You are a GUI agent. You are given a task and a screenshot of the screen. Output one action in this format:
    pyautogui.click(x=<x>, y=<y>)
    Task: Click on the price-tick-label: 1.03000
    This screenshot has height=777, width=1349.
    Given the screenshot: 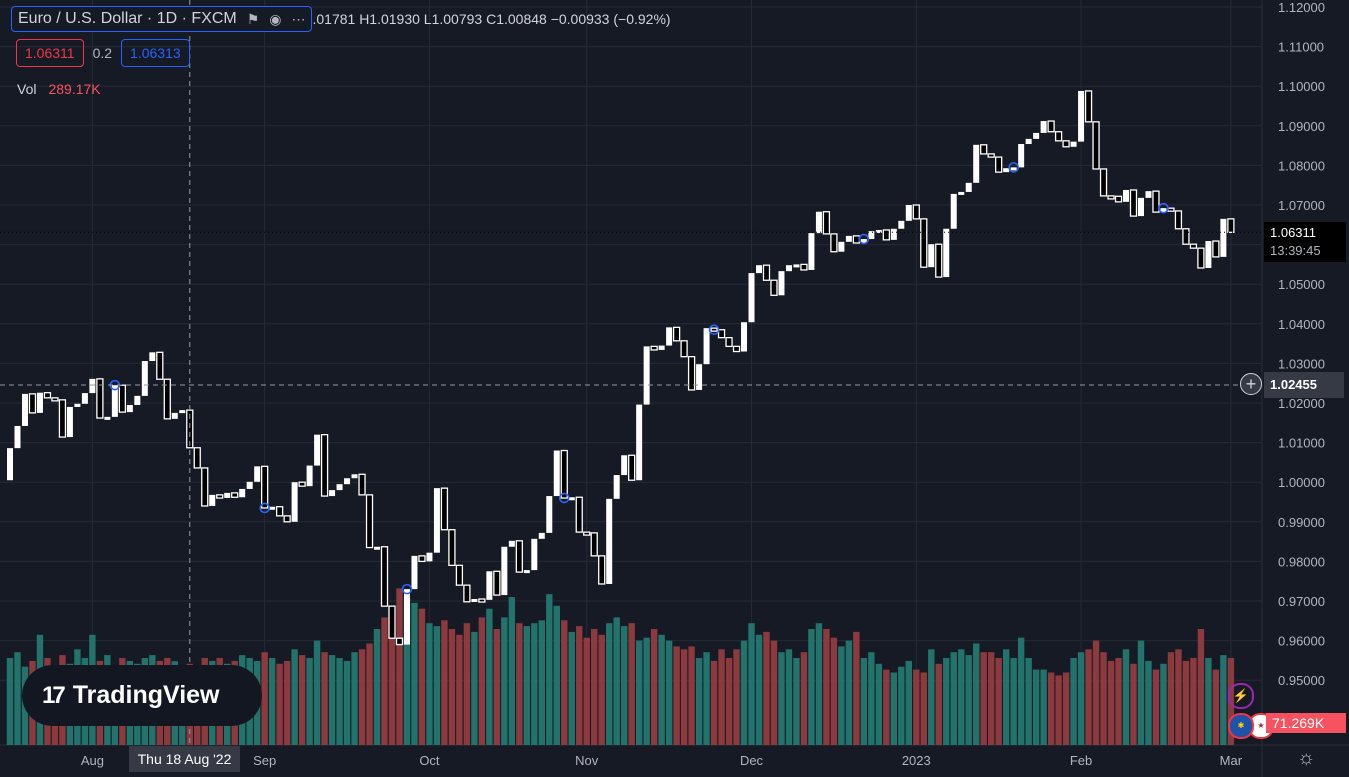 What is the action you would take?
    pyautogui.click(x=1301, y=363)
    